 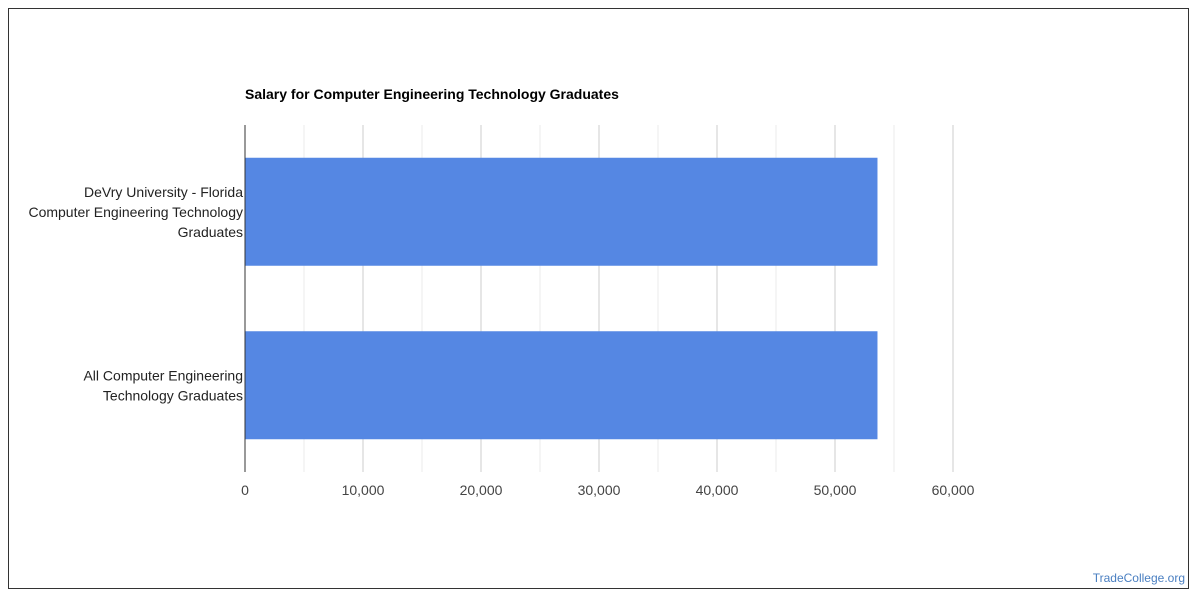 I want to click on x-tick-label: 50,000, so click(x=835, y=490).